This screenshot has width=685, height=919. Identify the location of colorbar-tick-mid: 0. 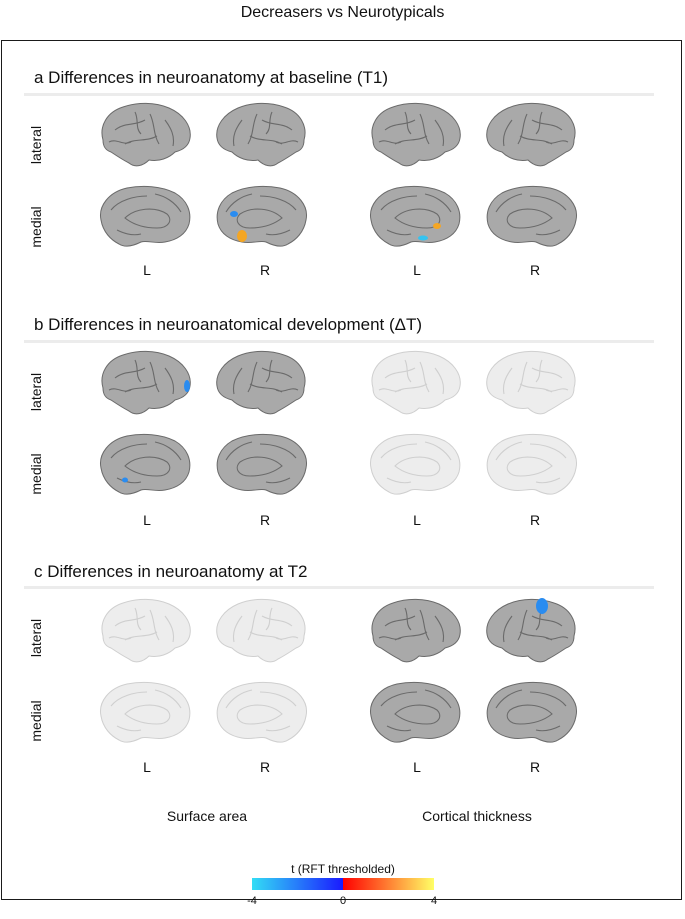
(343, 901).